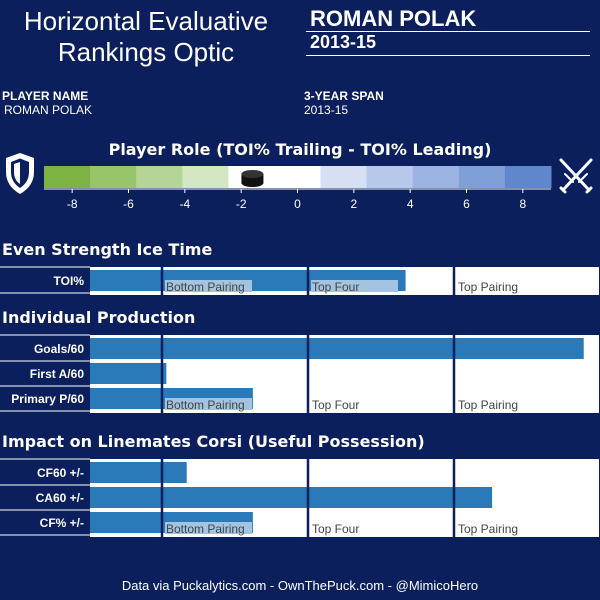 The width and height of the screenshot is (600, 600). I want to click on role-scale-tick-label: -4, so click(184, 204).